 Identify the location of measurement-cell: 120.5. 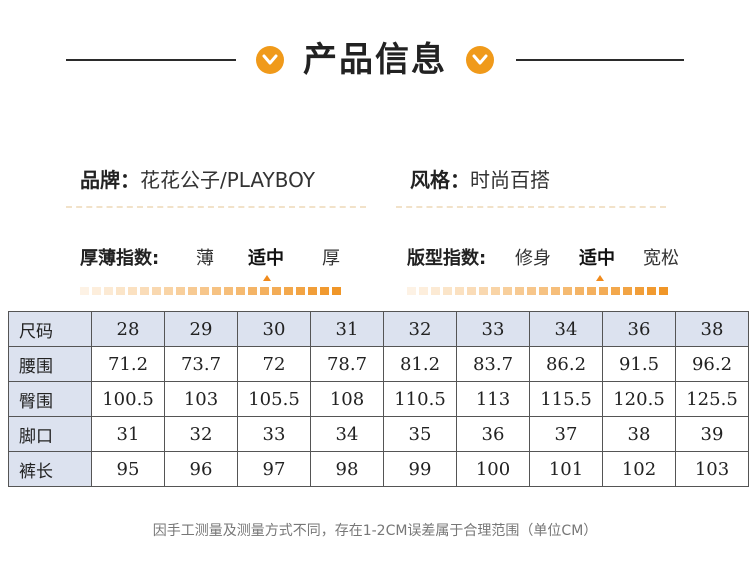
(639, 399).